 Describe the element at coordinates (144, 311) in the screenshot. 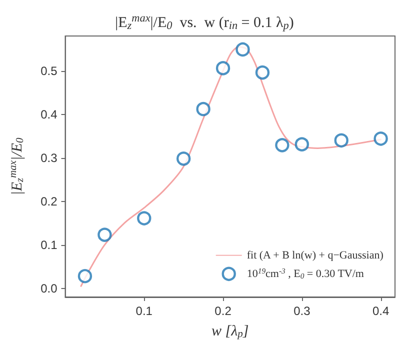

I see `x-tick-label: 0.1` at that location.